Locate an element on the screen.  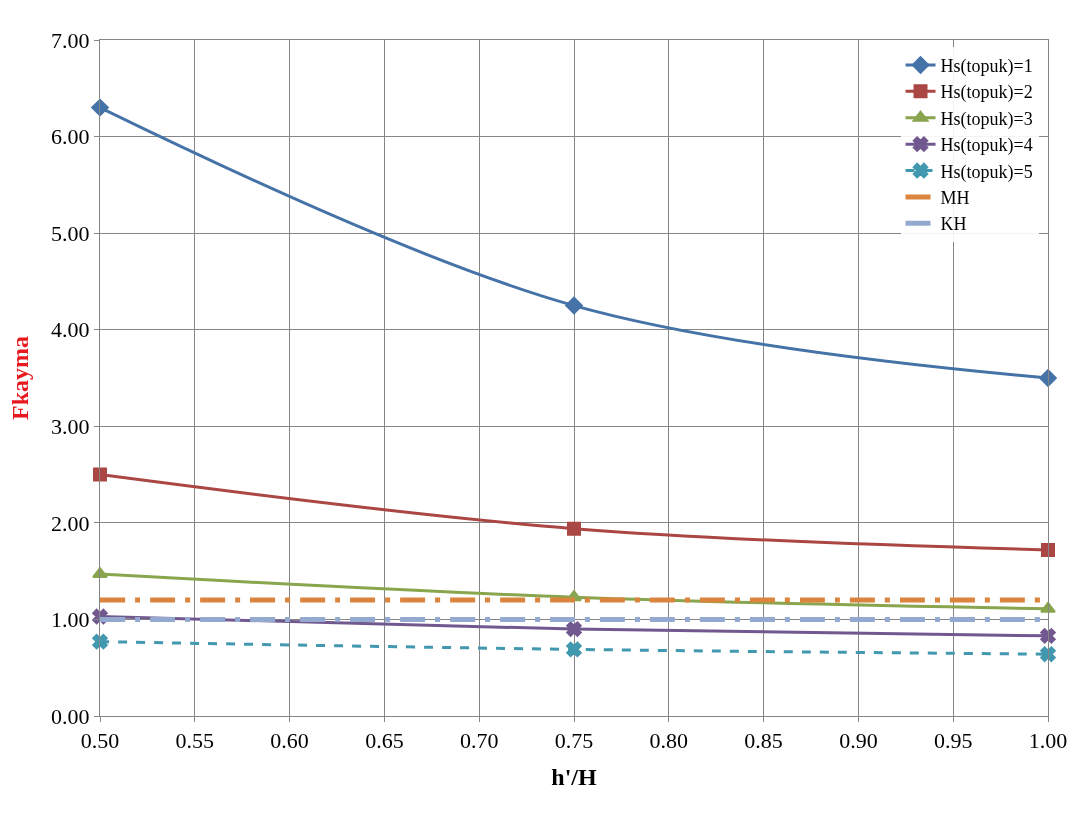
y-tick-label: 0.00 is located at coordinates (70, 716).